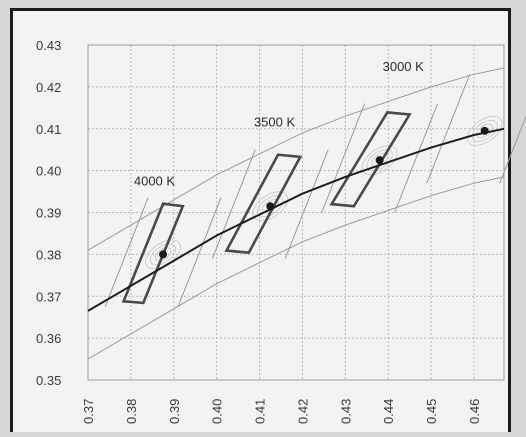 The height and width of the screenshot is (437, 526). What do you see at coordinates (155, 180) in the screenshot?
I see `cct-label: 4000 K` at bounding box center [155, 180].